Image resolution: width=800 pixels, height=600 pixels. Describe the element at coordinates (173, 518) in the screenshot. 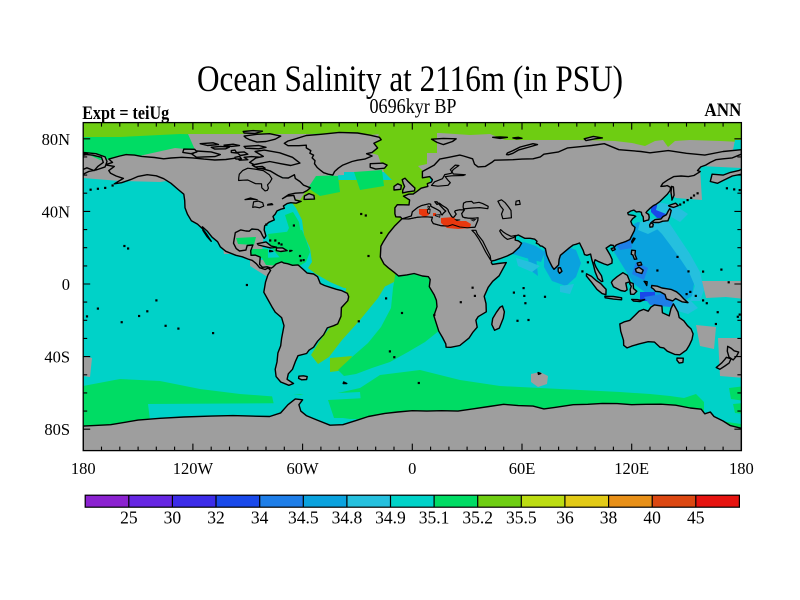

I see `svg-text: 30` at that location.